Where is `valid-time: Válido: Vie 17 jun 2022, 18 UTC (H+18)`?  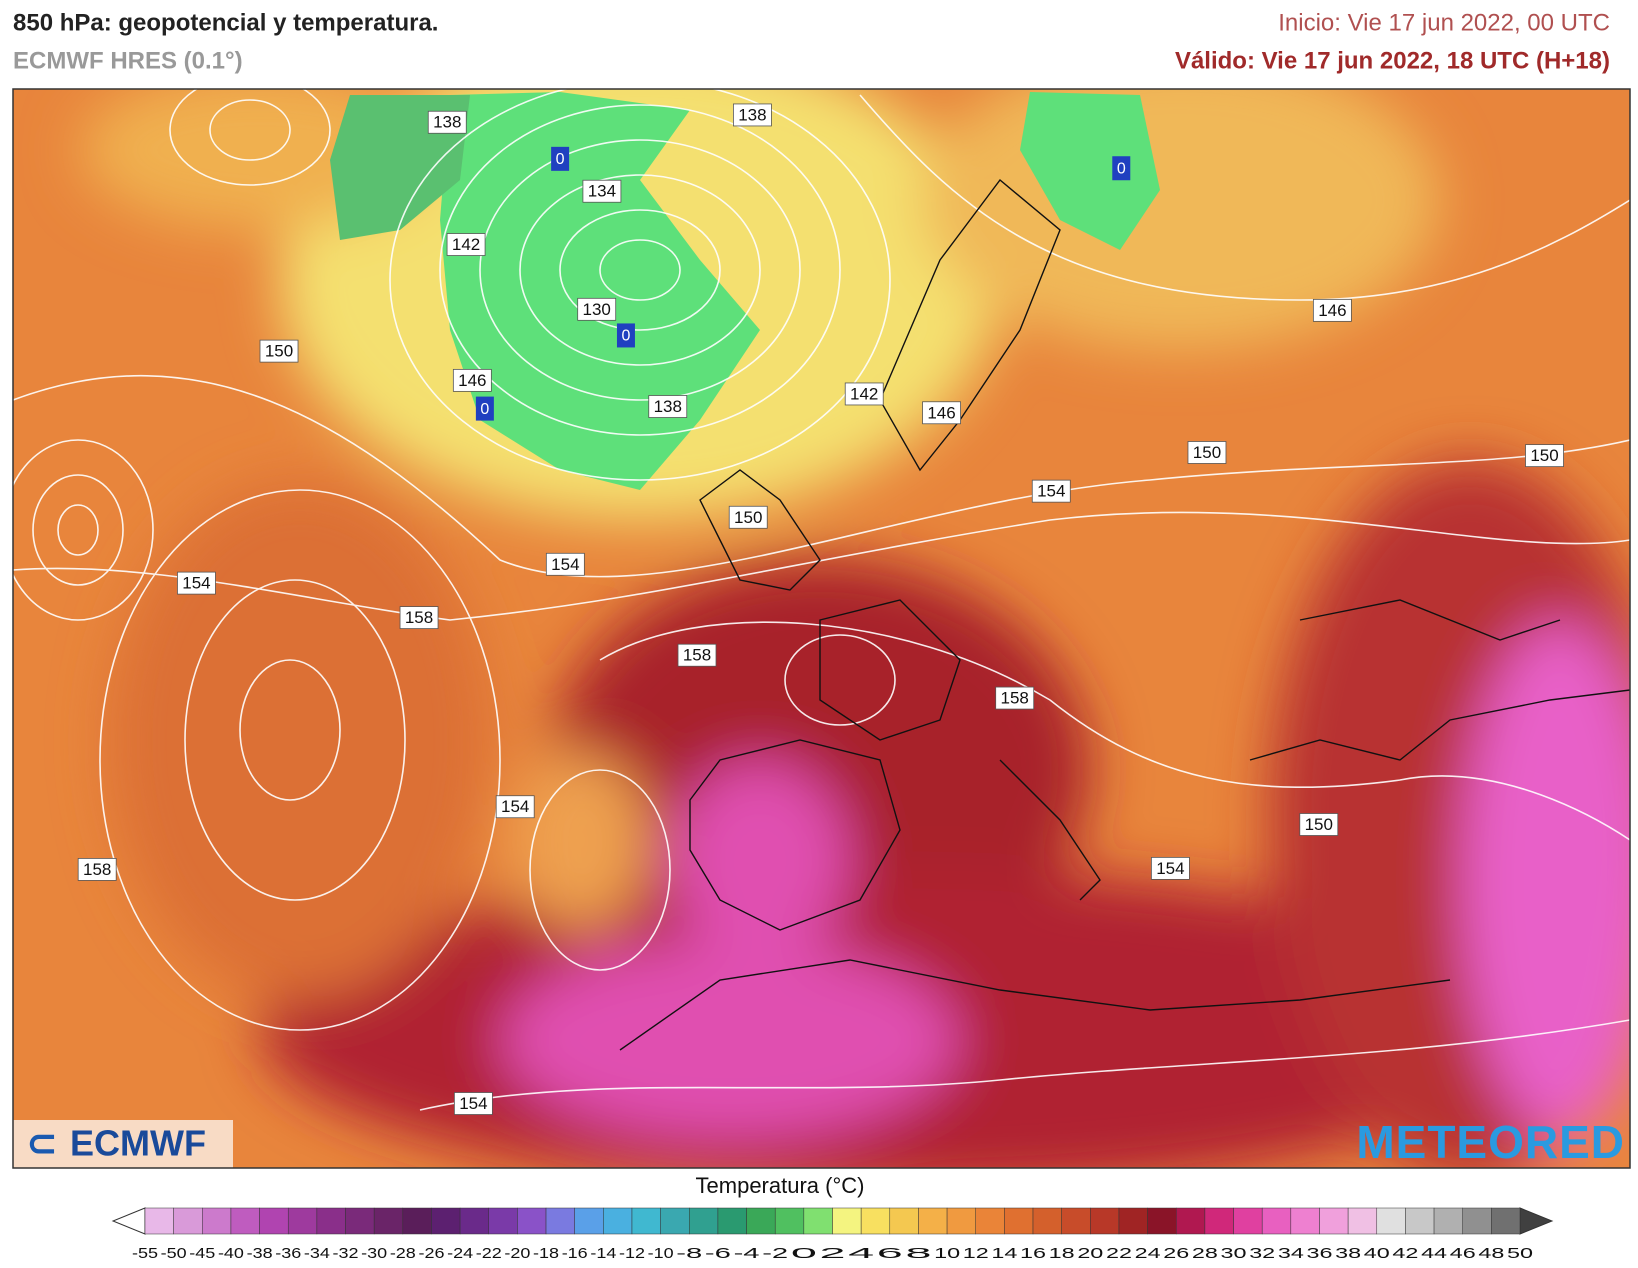
valid-time: Válido: Vie 17 jun 2022, 18 UTC (H+18) is located at coordinates (1392, 60).